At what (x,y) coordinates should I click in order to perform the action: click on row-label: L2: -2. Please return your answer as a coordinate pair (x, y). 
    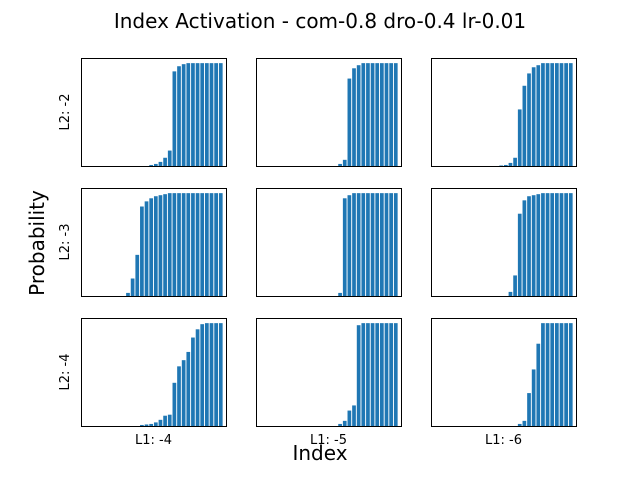
    Looking at the image, I should click on (65, 112).